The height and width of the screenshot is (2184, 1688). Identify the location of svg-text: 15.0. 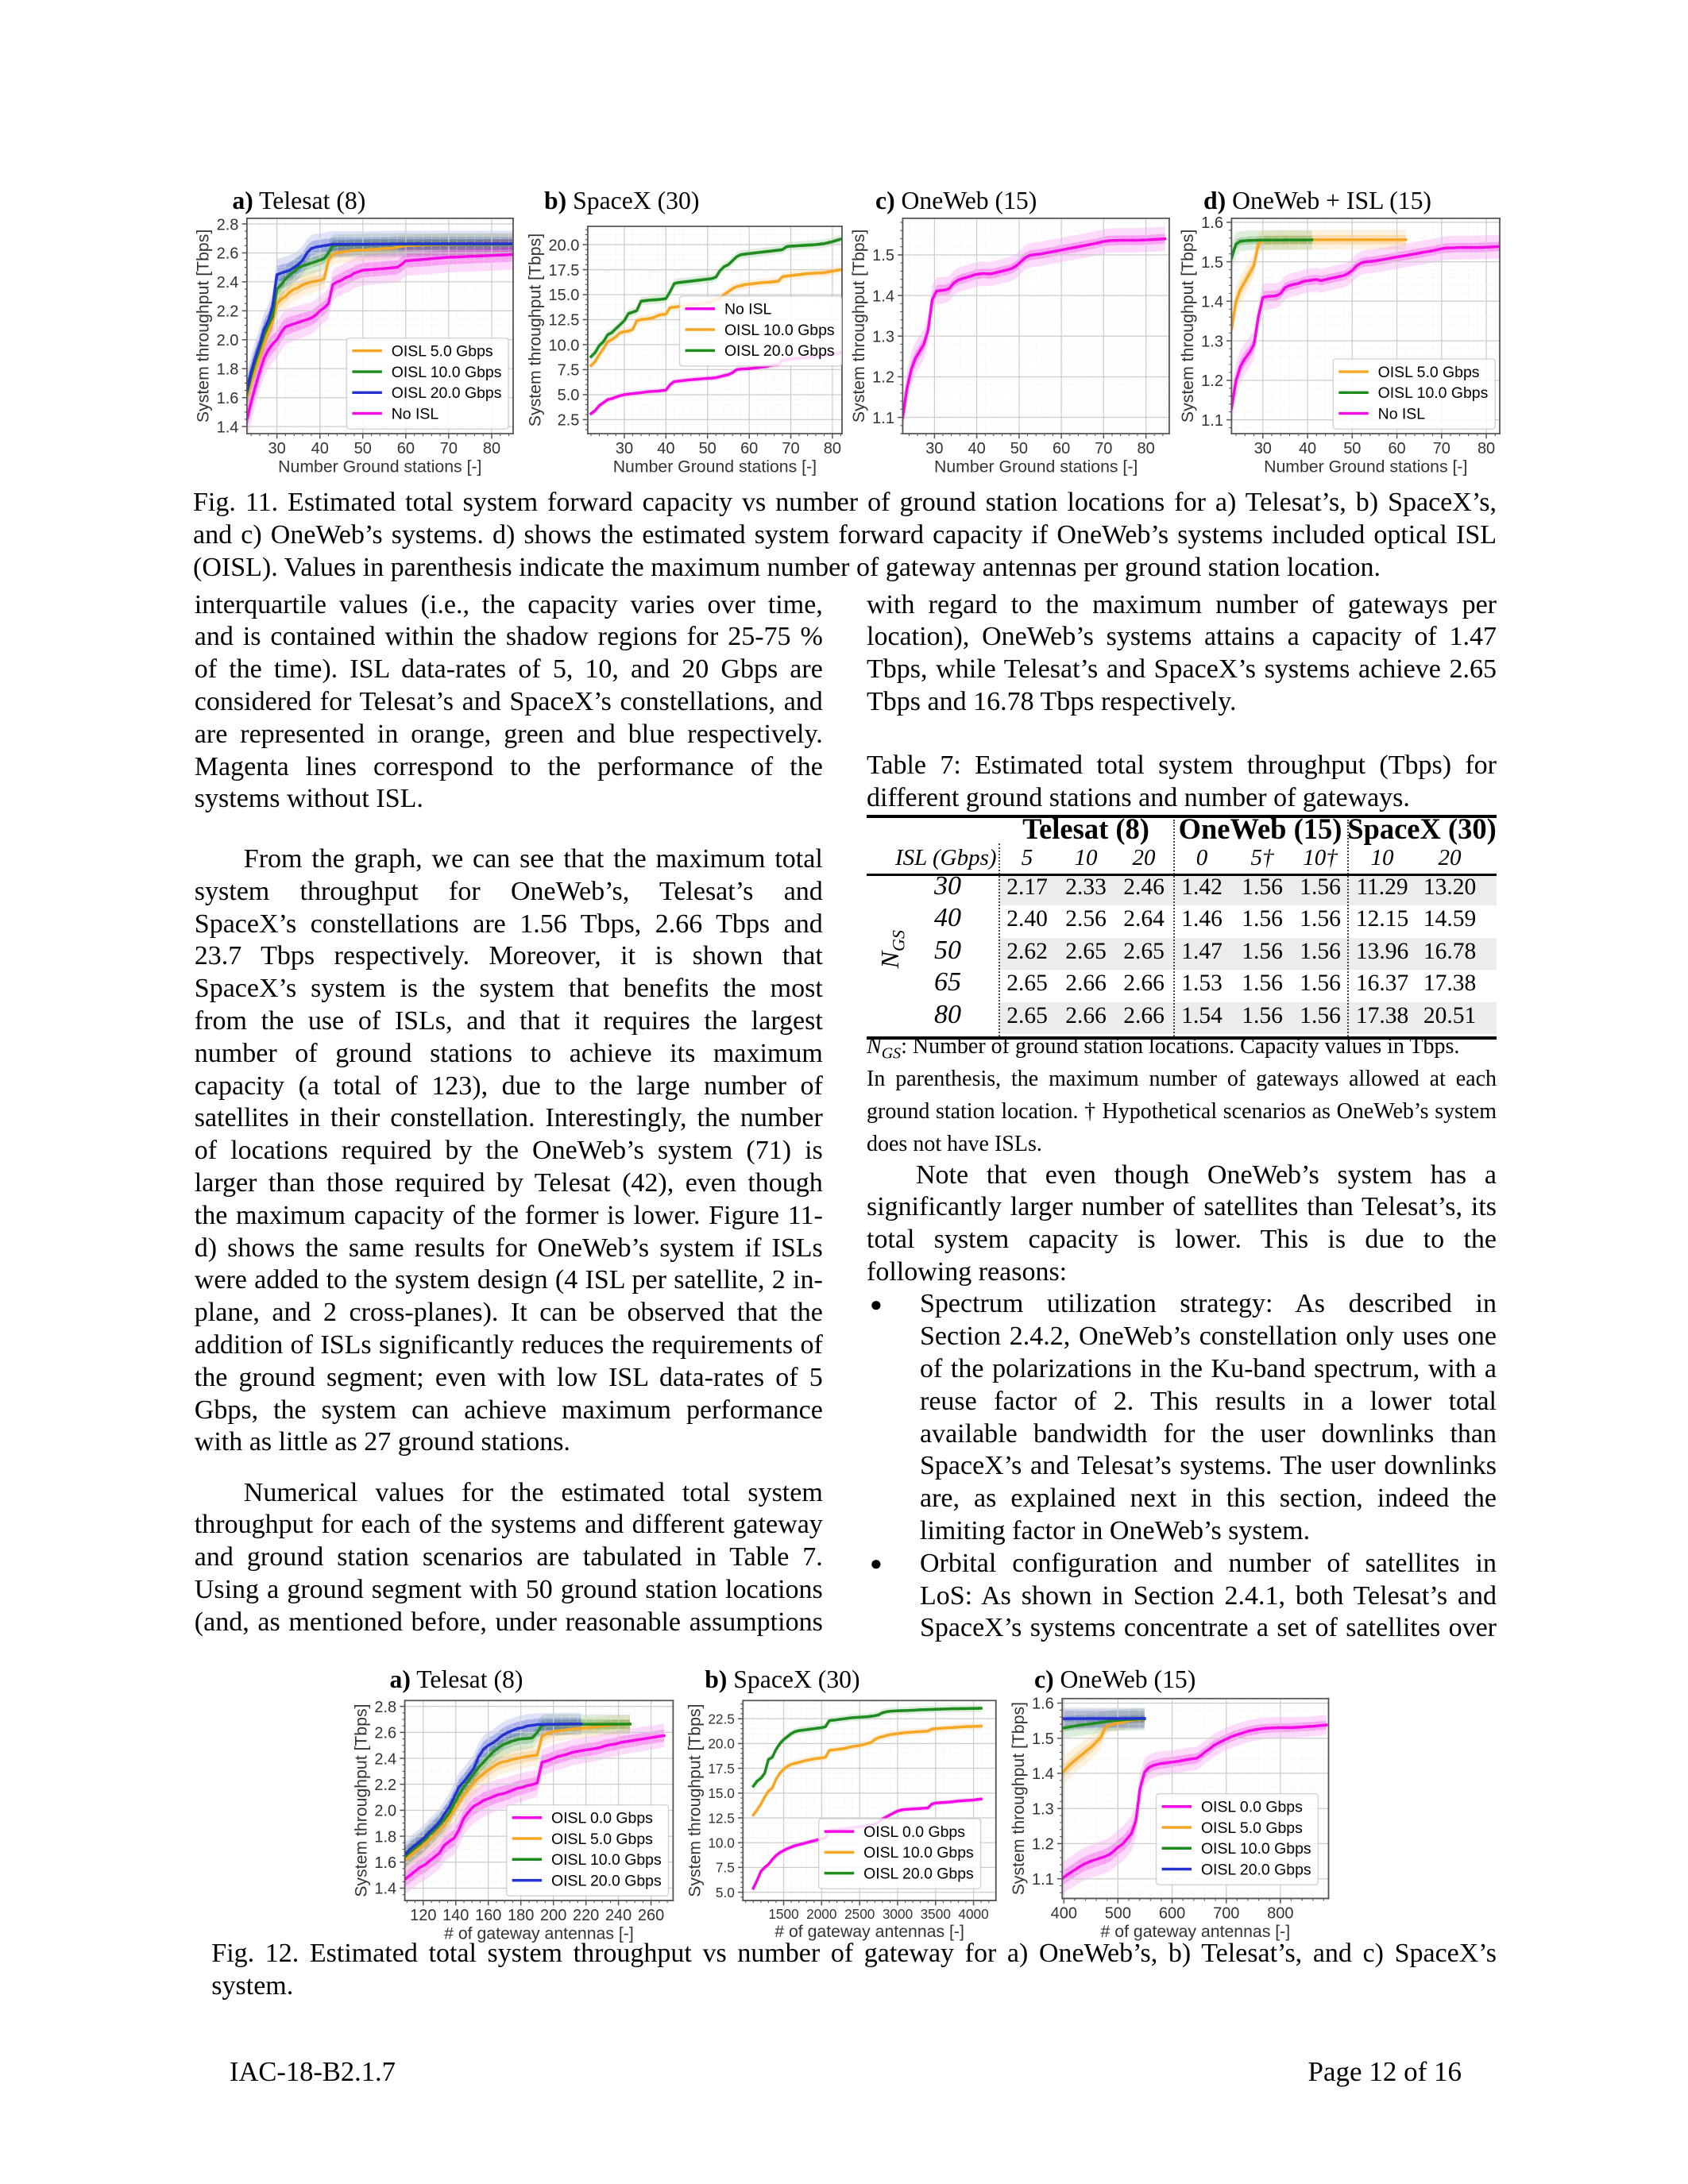
(722, 1793).